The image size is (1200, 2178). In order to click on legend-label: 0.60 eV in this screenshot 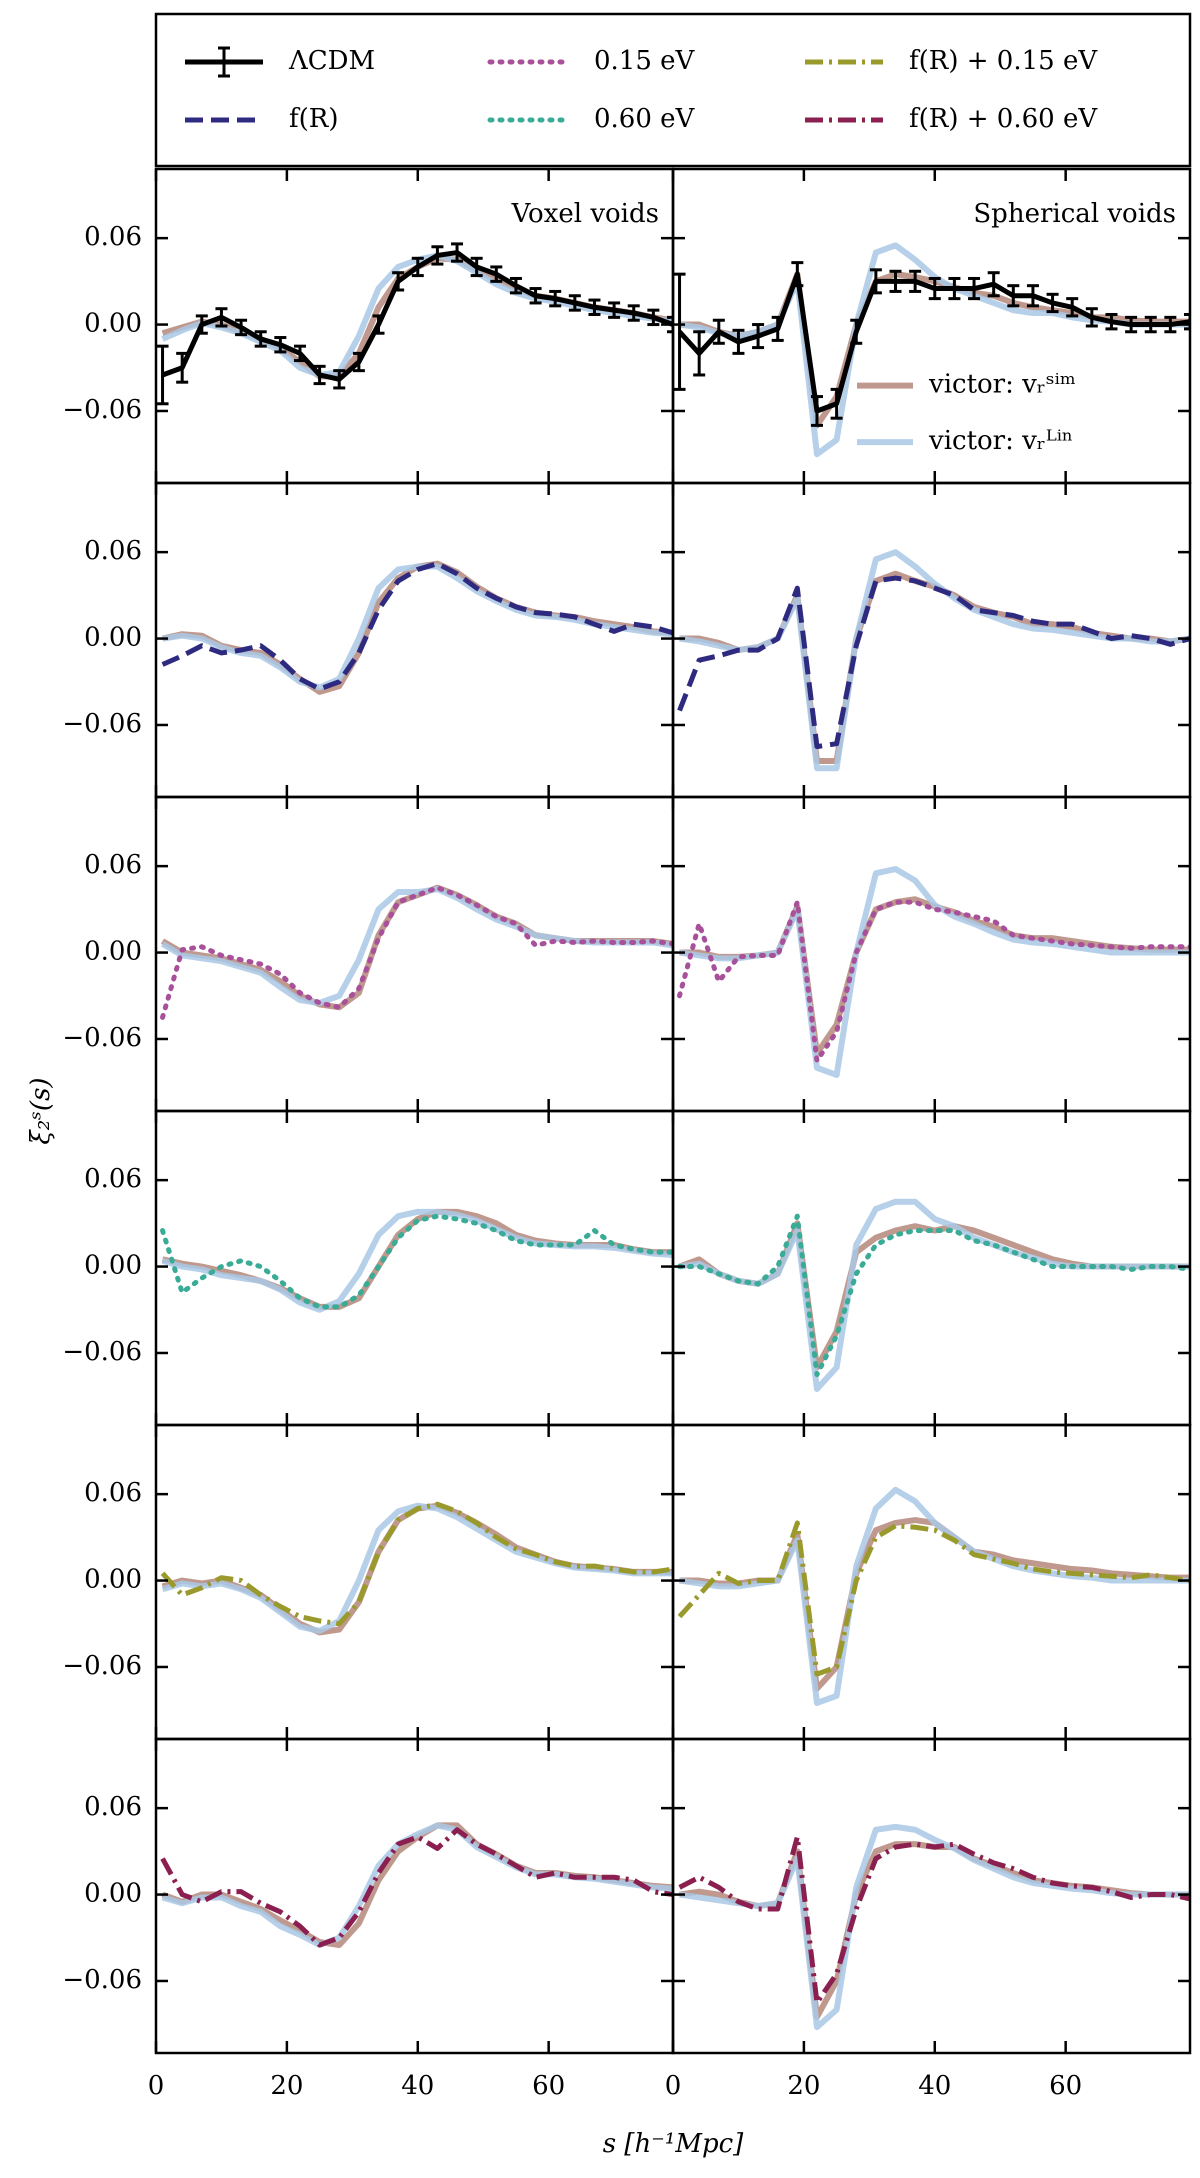, I will do `click(645, 119)`.